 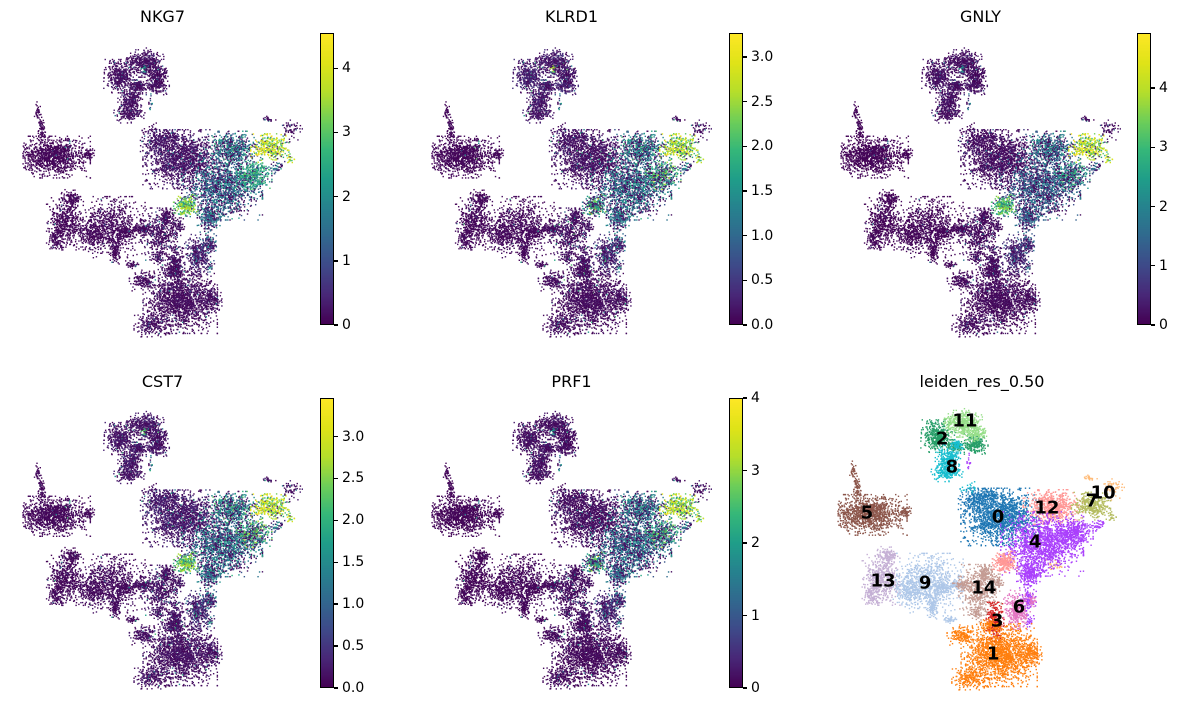 What do you see at coordinates (162, 381) in the screenshot?
I see `panel-title-cst7: CST7` at bounding box center [162, 381].